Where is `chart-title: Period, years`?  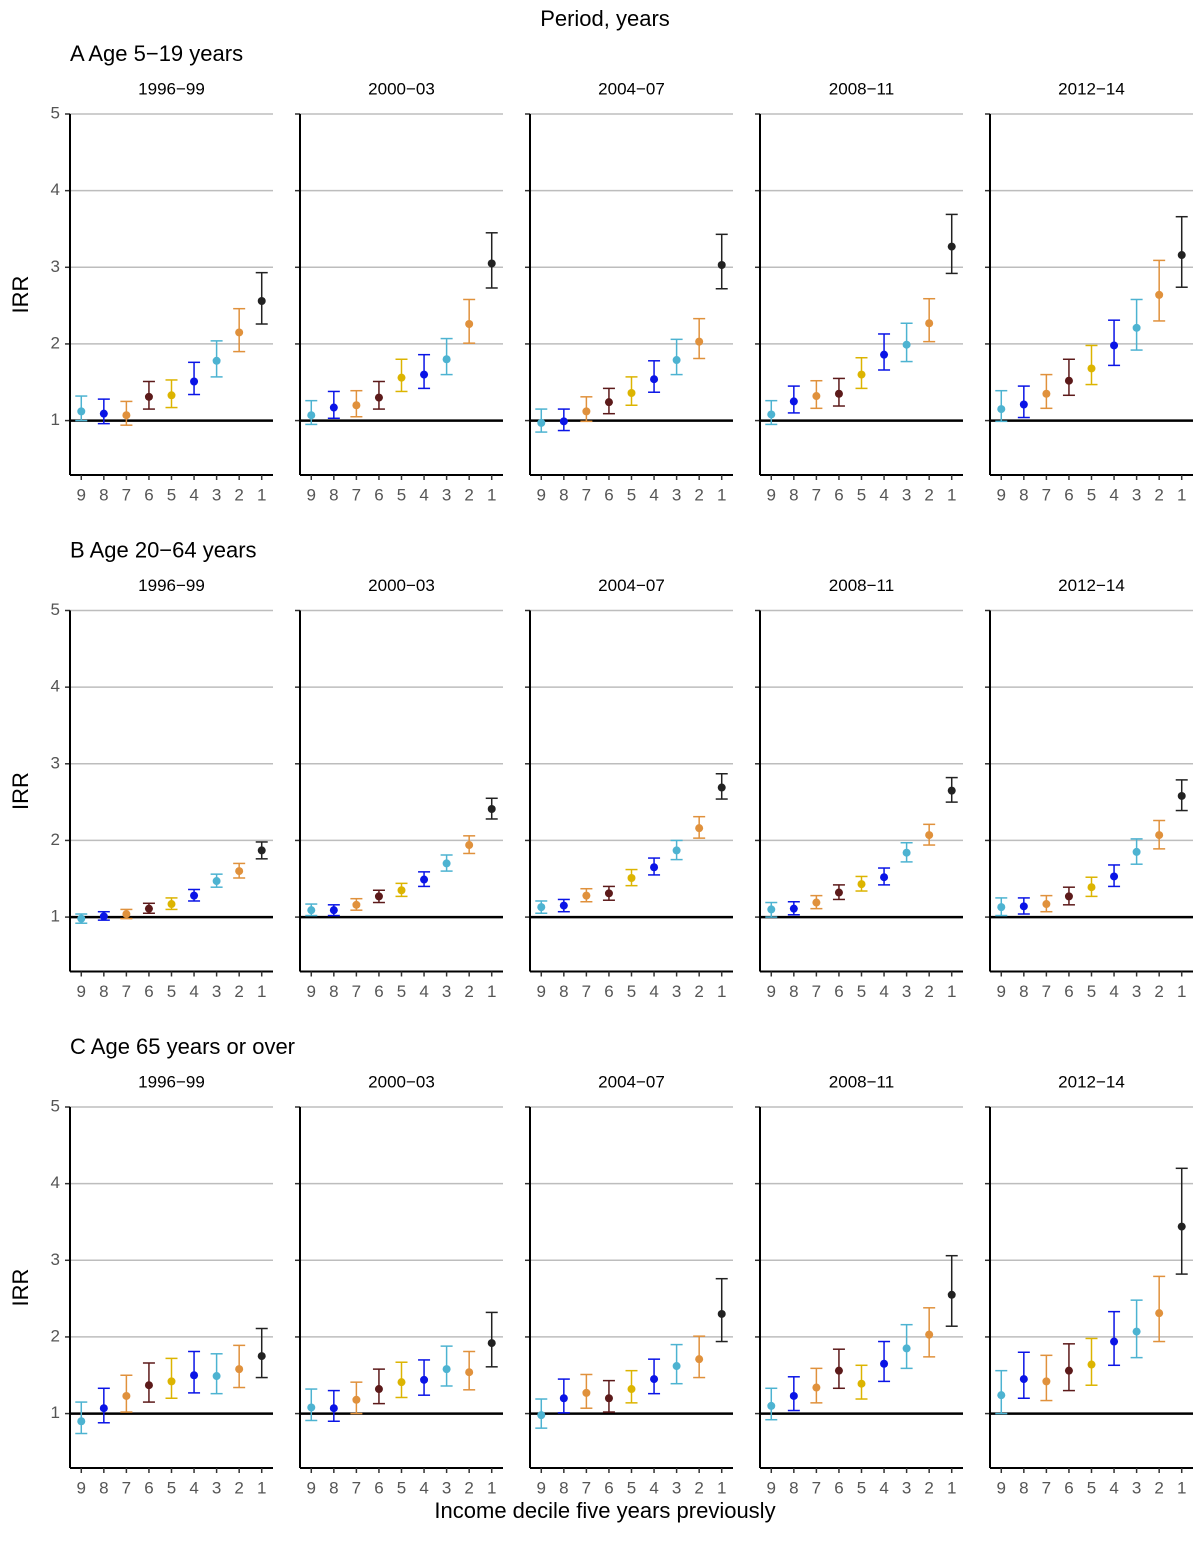 chart-title: Period, years is located at coordinates (605, 18).